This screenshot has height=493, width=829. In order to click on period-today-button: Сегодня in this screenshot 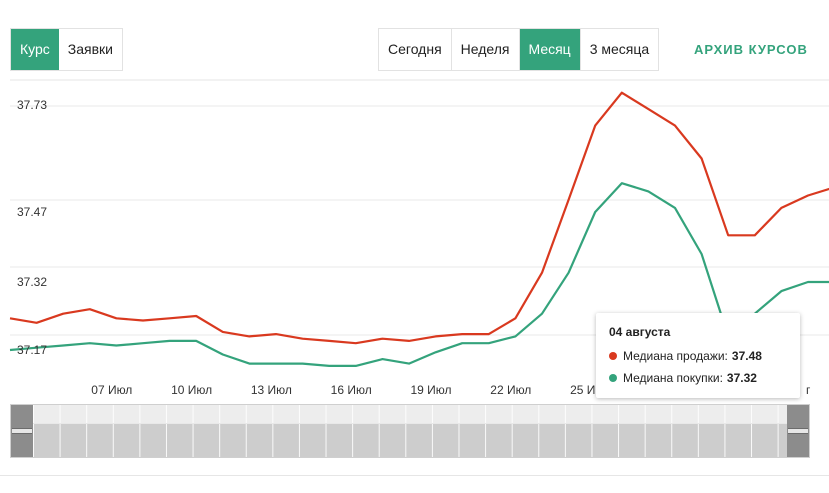, I will do `click(415, 49)`.